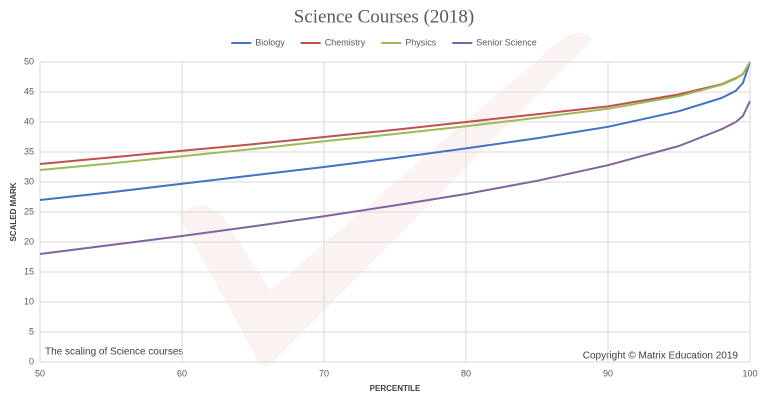 This screenshot has width=768, height=405. Describe the element at coordinates (29, 211) in the screenshot. I see `y-tick-label: 25` at that location.